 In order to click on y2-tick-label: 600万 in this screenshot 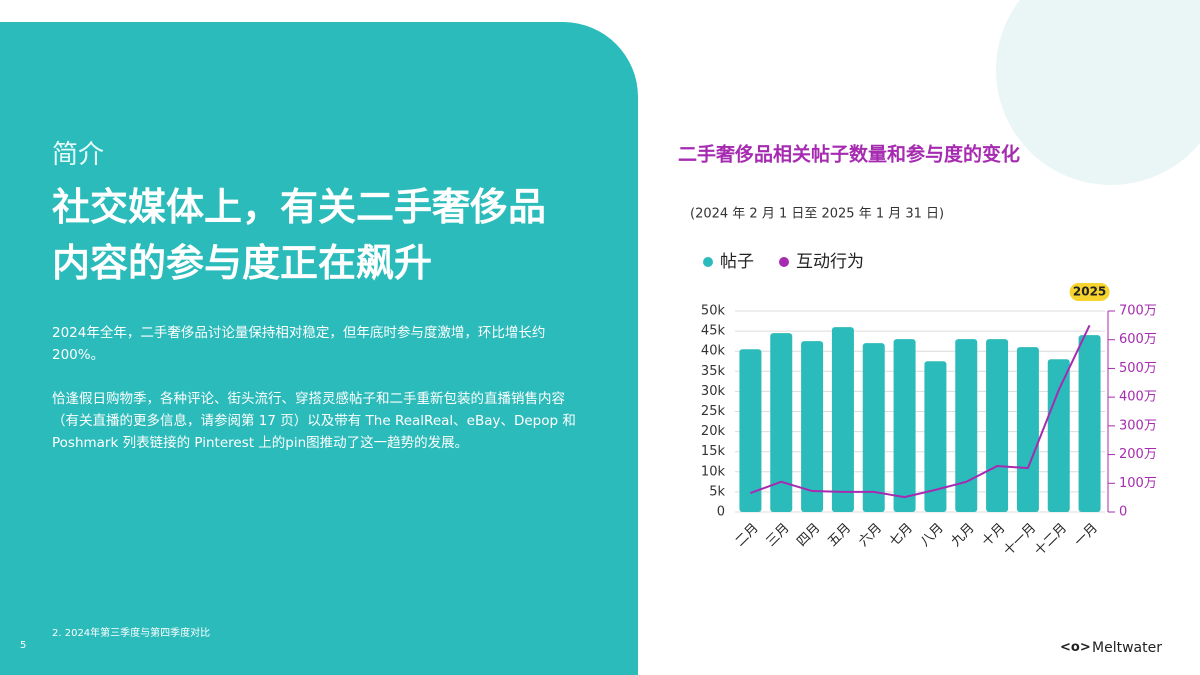, I will do `click(1138, 339)`.